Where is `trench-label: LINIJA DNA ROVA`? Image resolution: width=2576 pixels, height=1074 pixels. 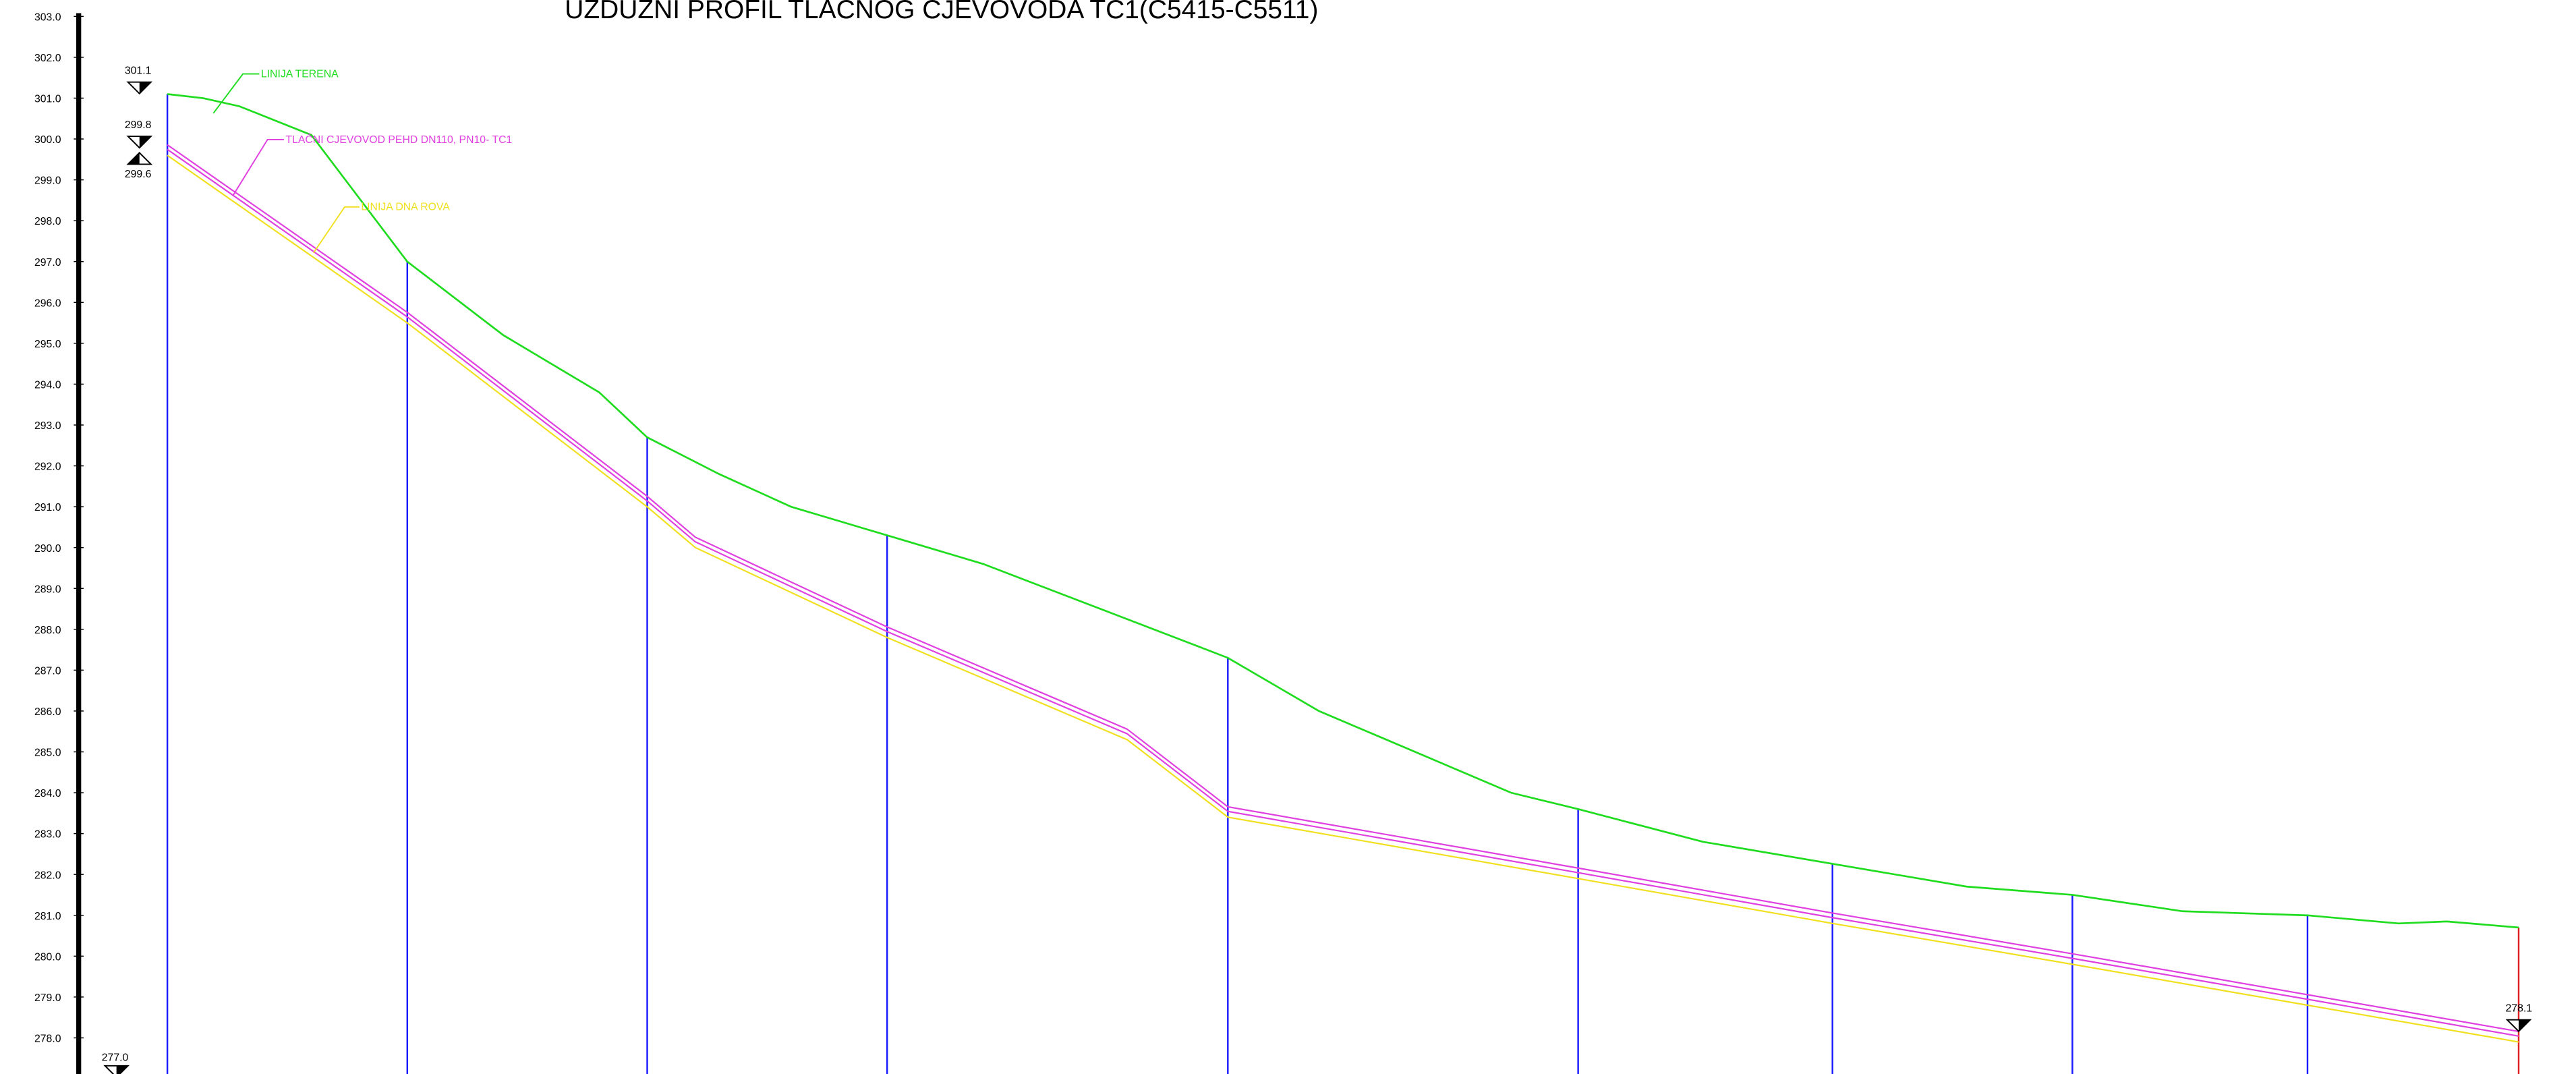 trench-label: LINIJA DNA ROVA is located at coordinates (405, 207).